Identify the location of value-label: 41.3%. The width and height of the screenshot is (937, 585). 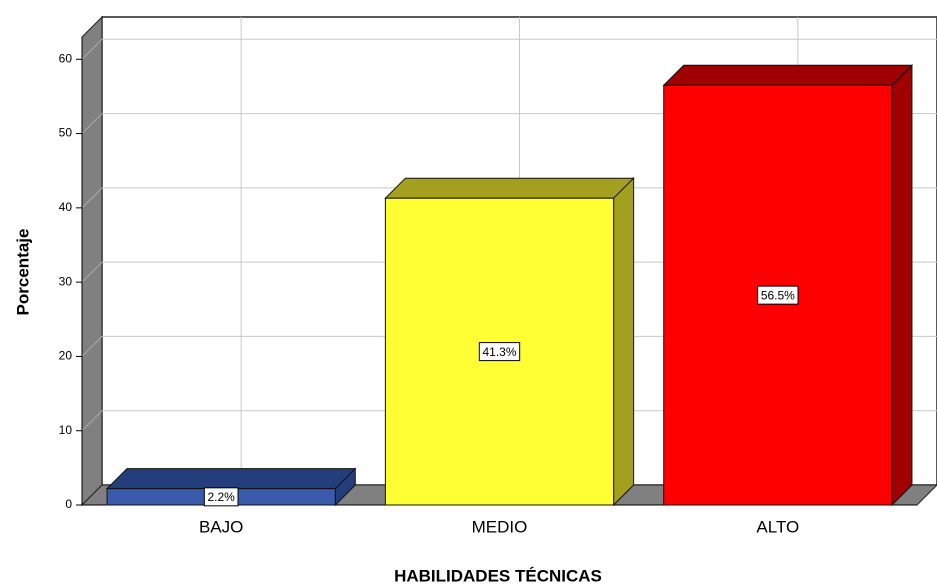
(499, 352).